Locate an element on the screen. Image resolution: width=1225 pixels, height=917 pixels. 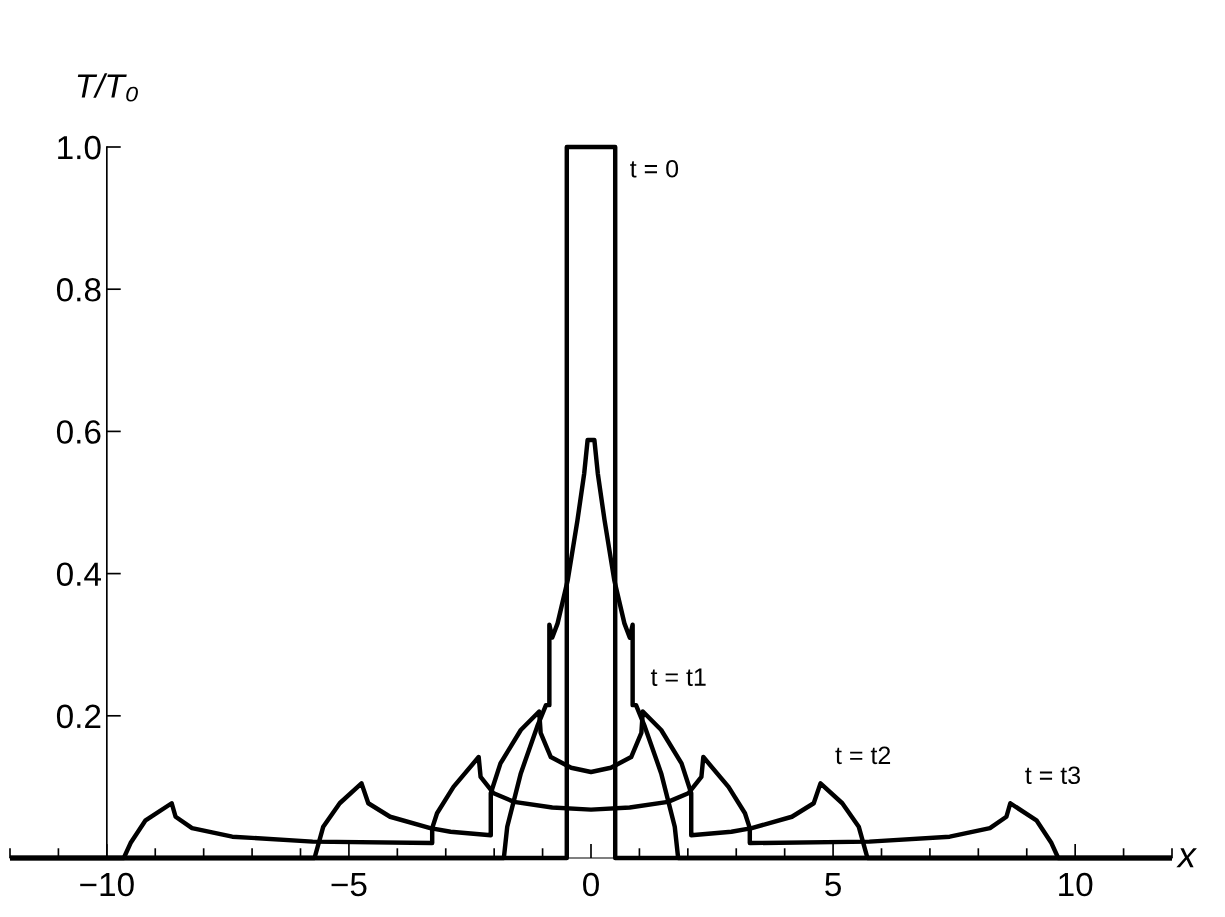
y-tick-label: 0.4 is located at coordinates (78, 574).